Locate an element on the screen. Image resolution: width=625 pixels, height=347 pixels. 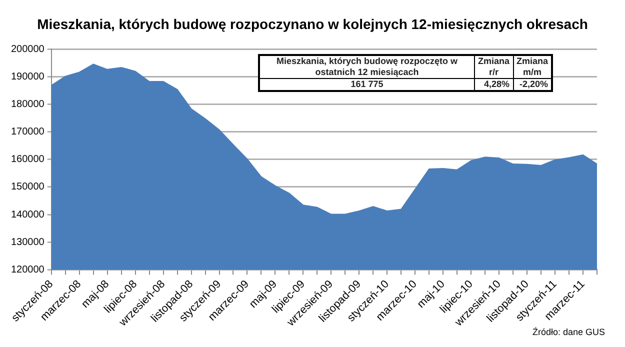
annotation: Zmiana r/r is located at coordinates (494, 66).